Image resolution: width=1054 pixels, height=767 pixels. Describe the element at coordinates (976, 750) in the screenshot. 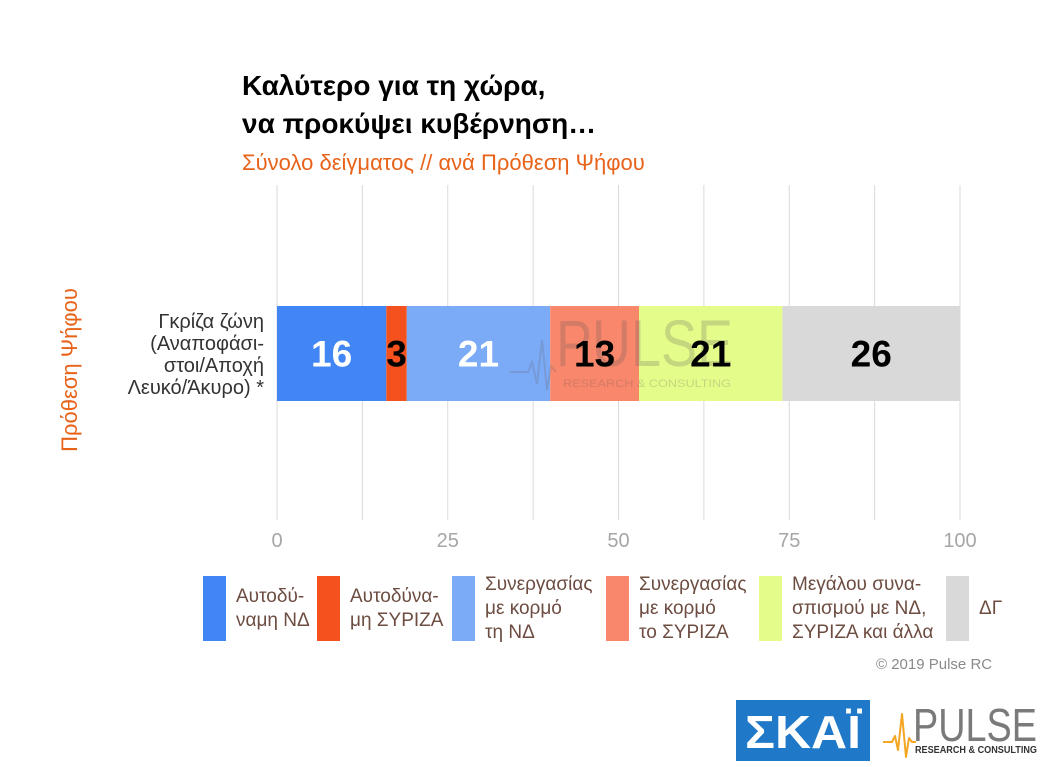

I see `pulse-logo-tagline: RESEARCH & CONSULTING` at that location.